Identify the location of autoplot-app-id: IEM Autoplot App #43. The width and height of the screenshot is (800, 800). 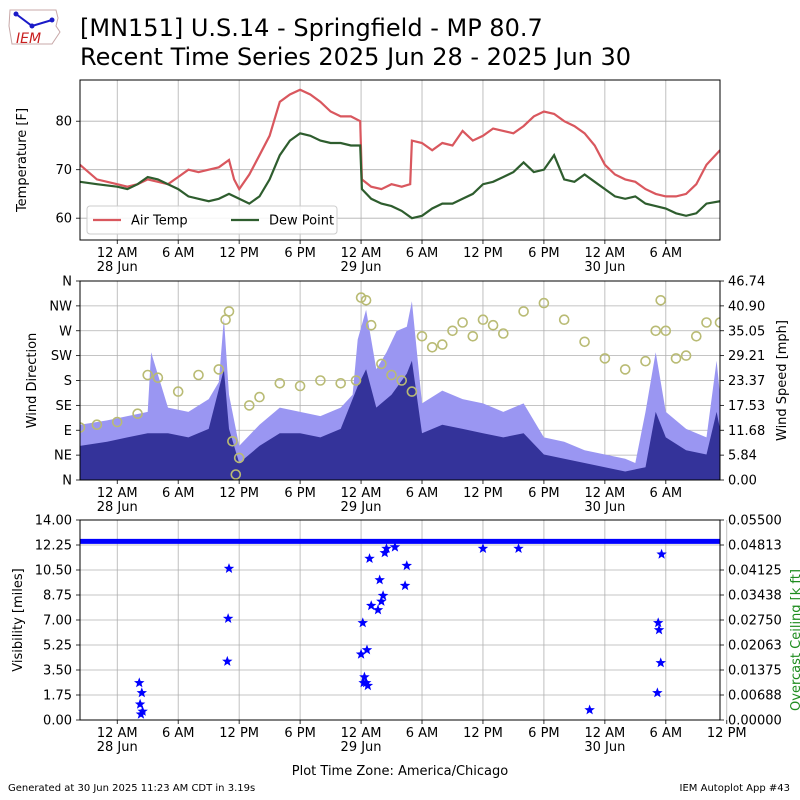
(734, 788).